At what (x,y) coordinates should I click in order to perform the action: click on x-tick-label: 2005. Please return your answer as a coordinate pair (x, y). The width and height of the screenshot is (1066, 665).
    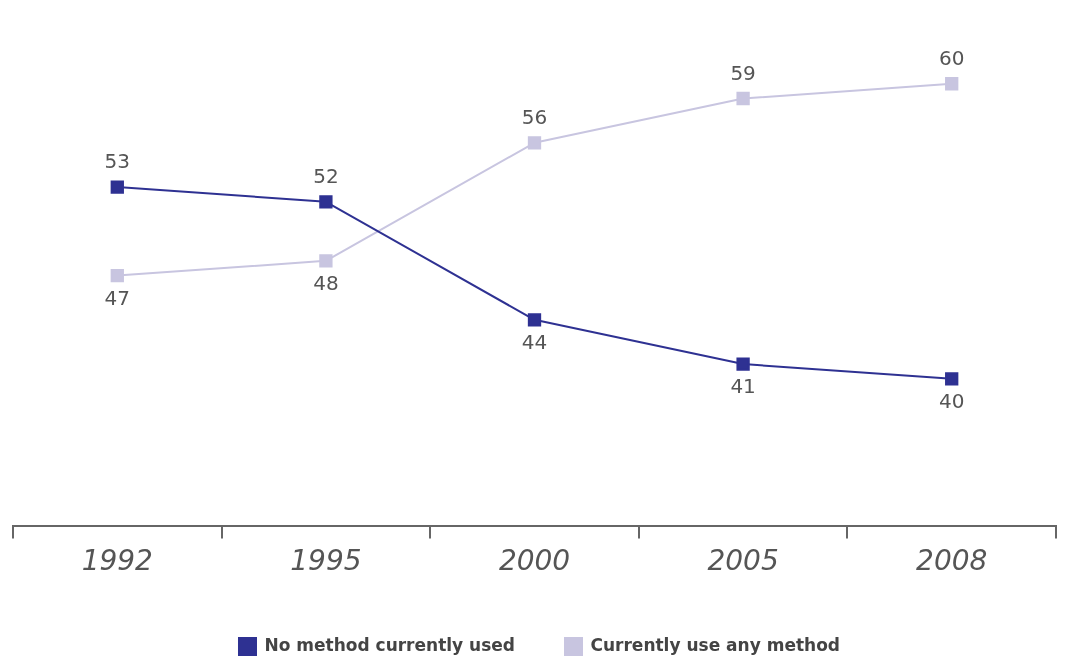
    Looking at the image, I should click on (743, 561).